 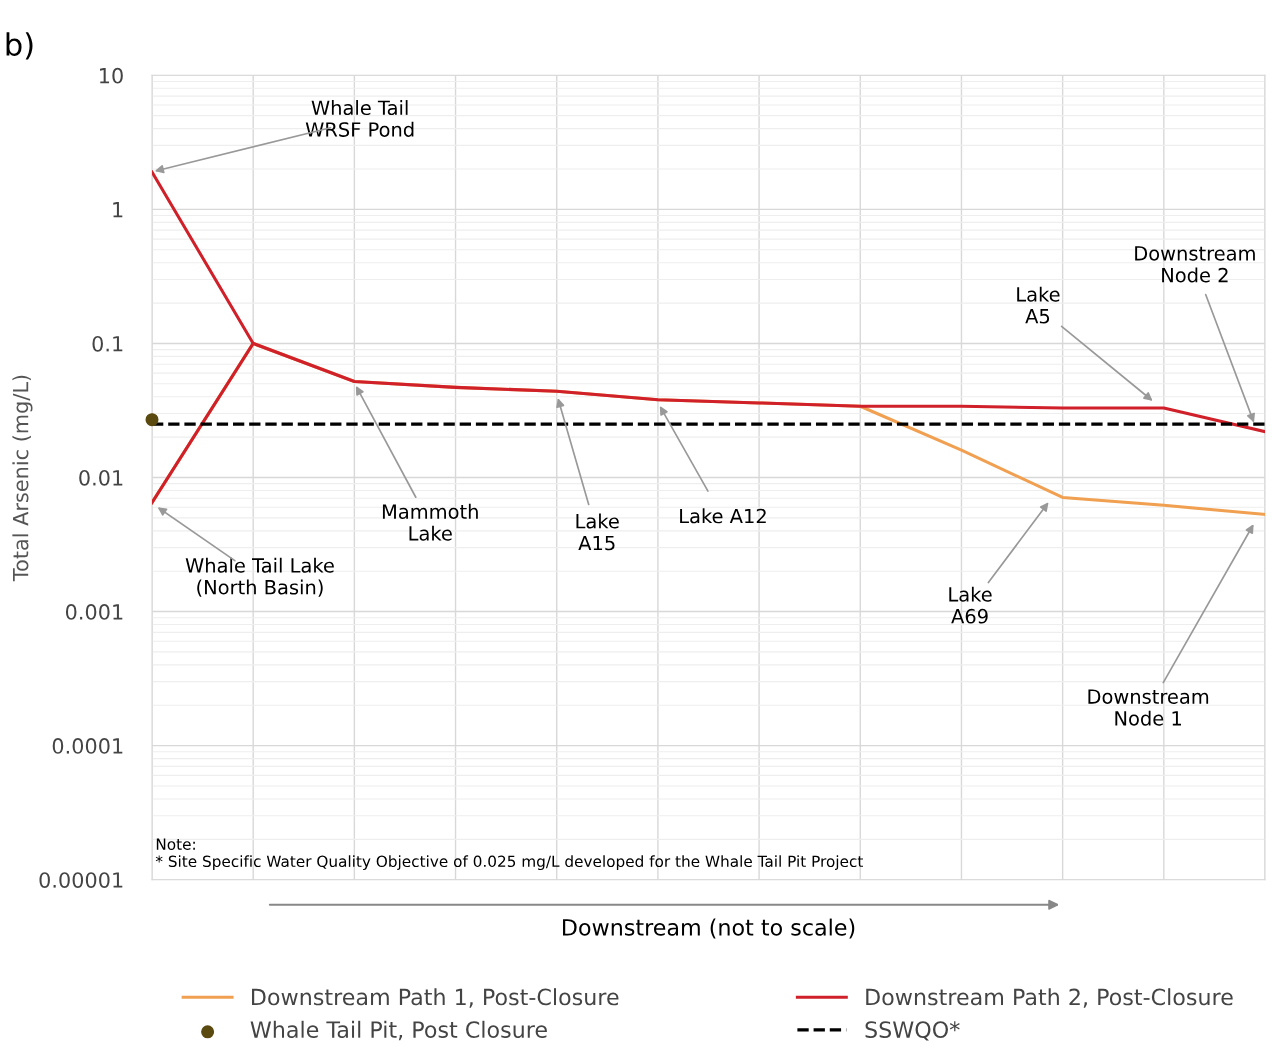 I want to click on annotation: Downstream Node 1, so click(x=1148, y=707).